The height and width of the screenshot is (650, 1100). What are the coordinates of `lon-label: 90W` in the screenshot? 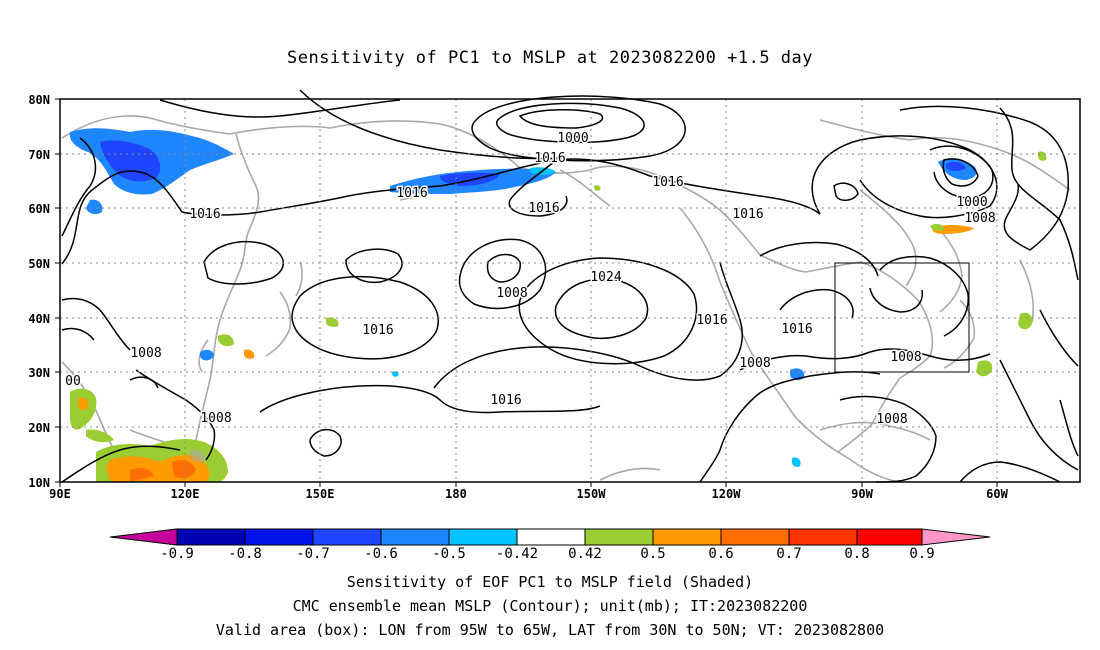 It's located at (862, 494).